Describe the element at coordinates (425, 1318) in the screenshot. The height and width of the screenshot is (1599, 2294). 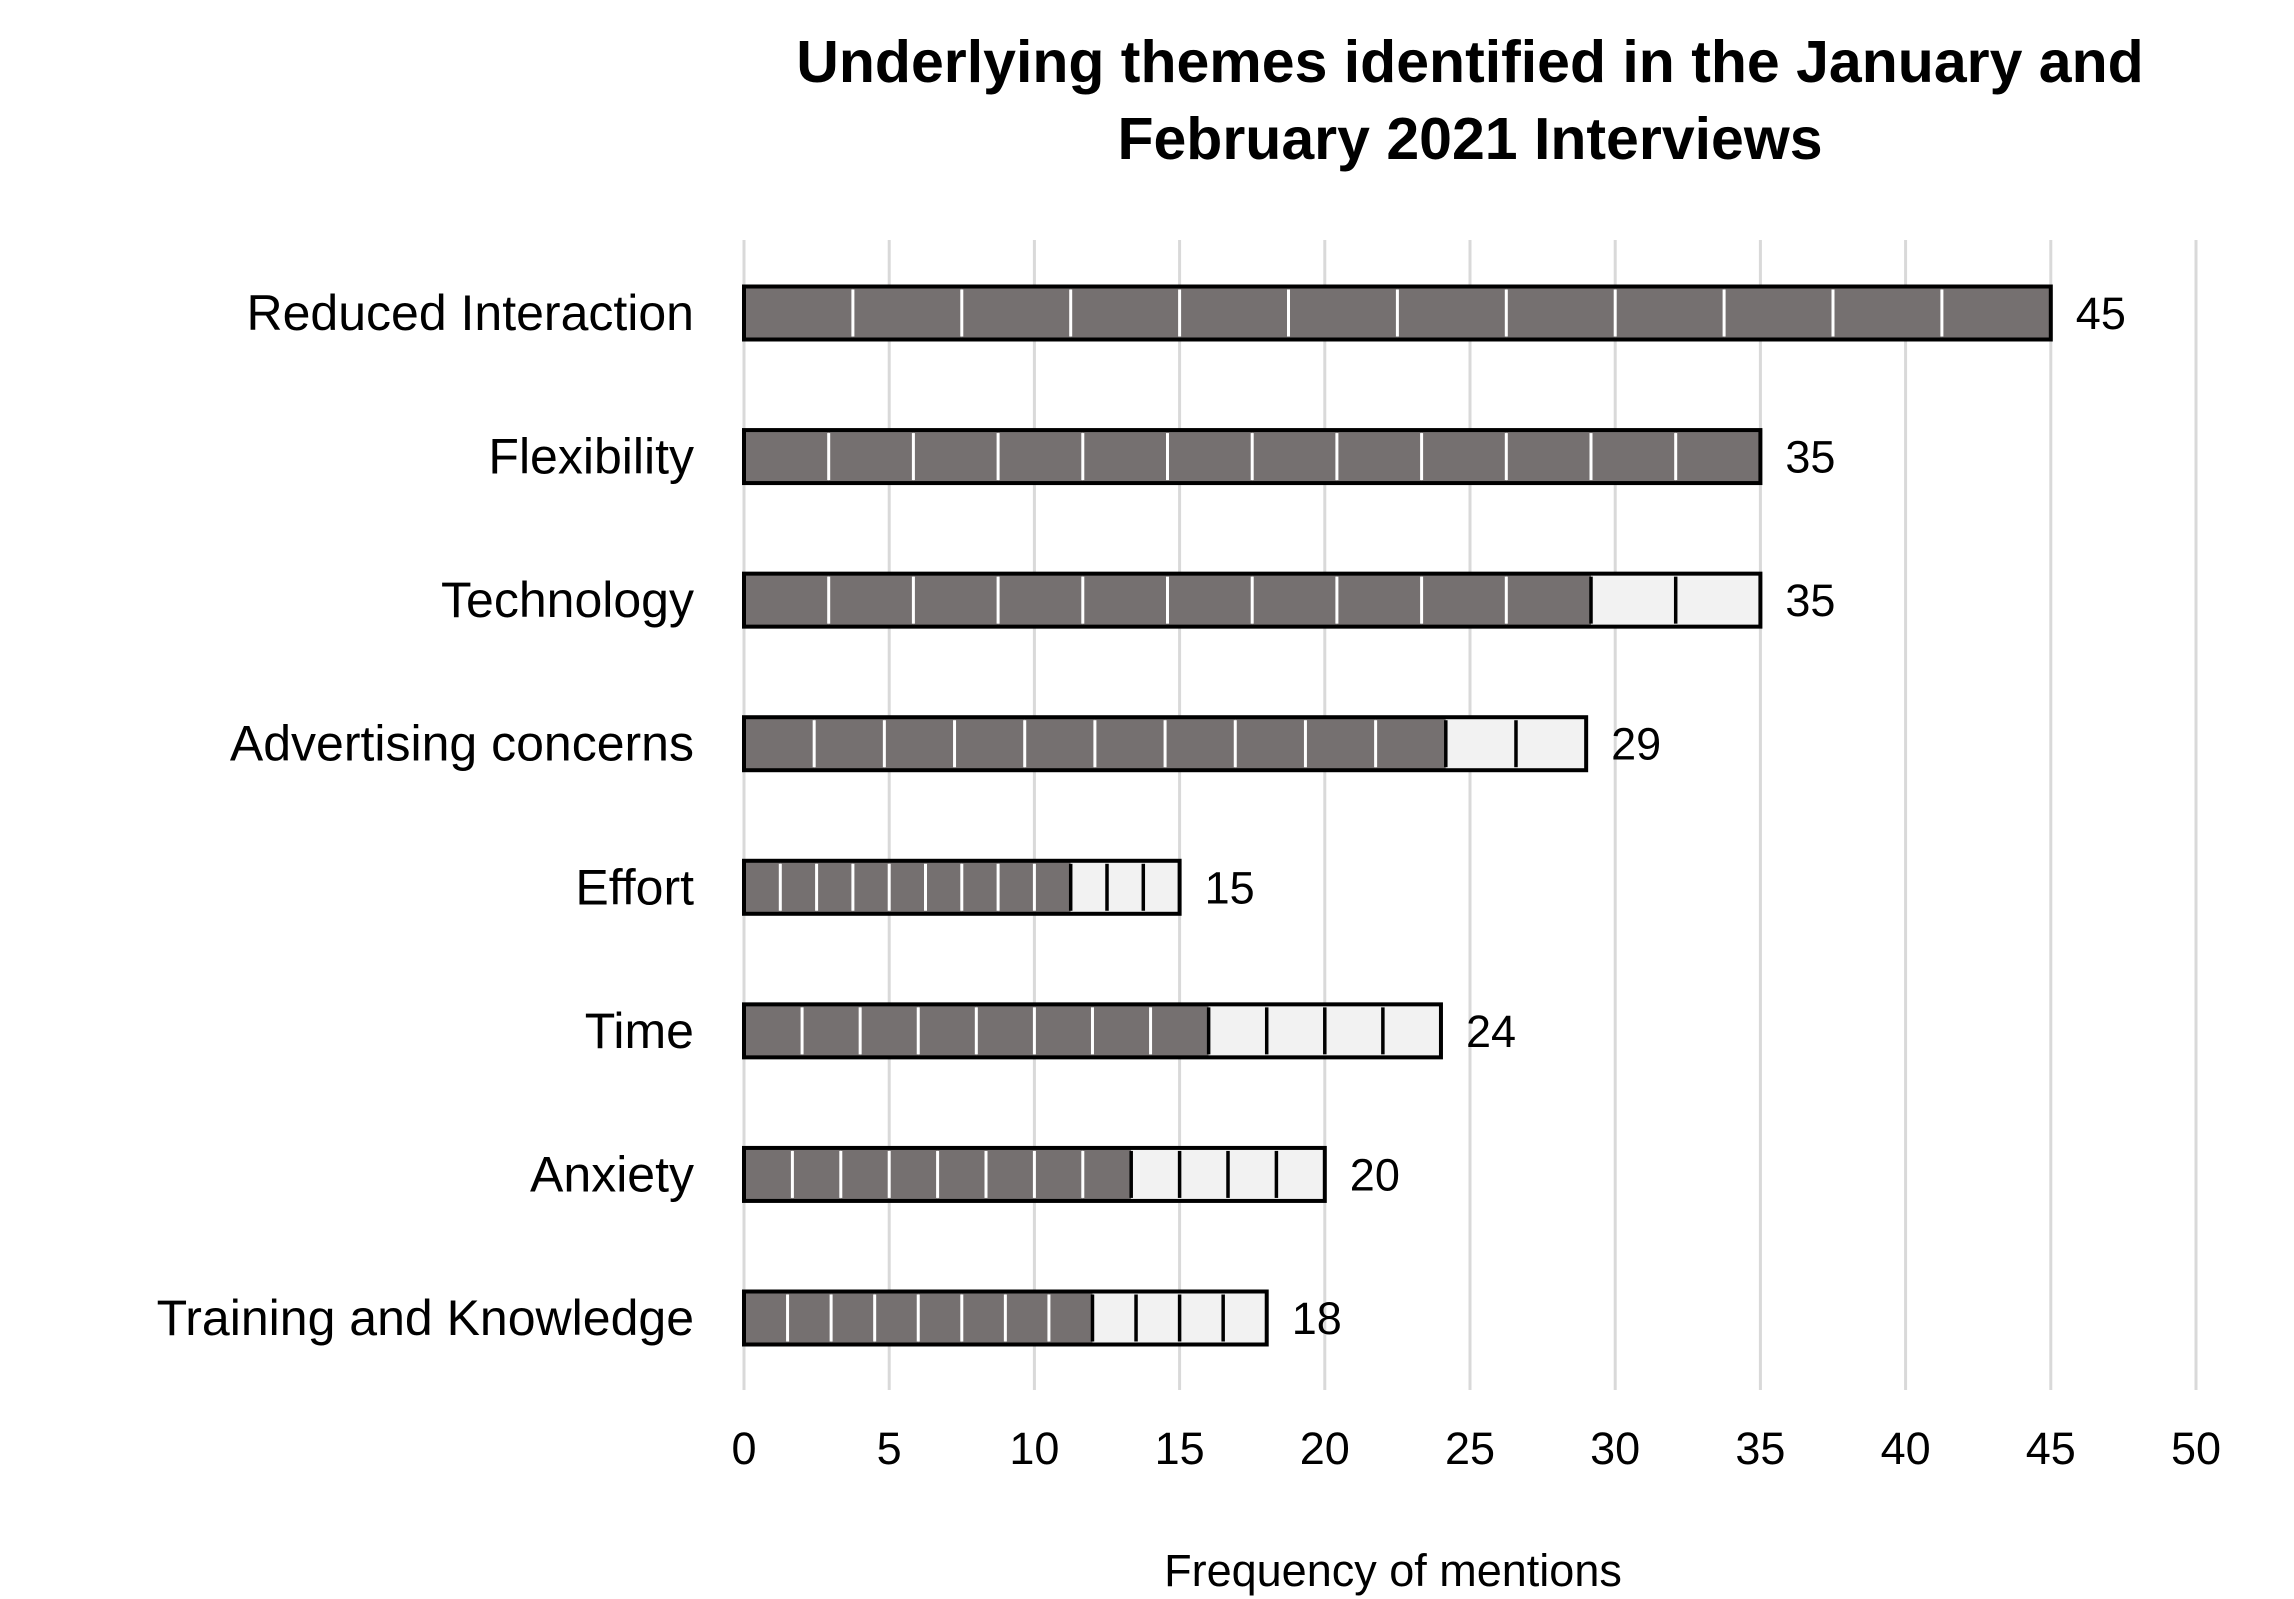
I see `category-label: Training and Knowledge` at that location.